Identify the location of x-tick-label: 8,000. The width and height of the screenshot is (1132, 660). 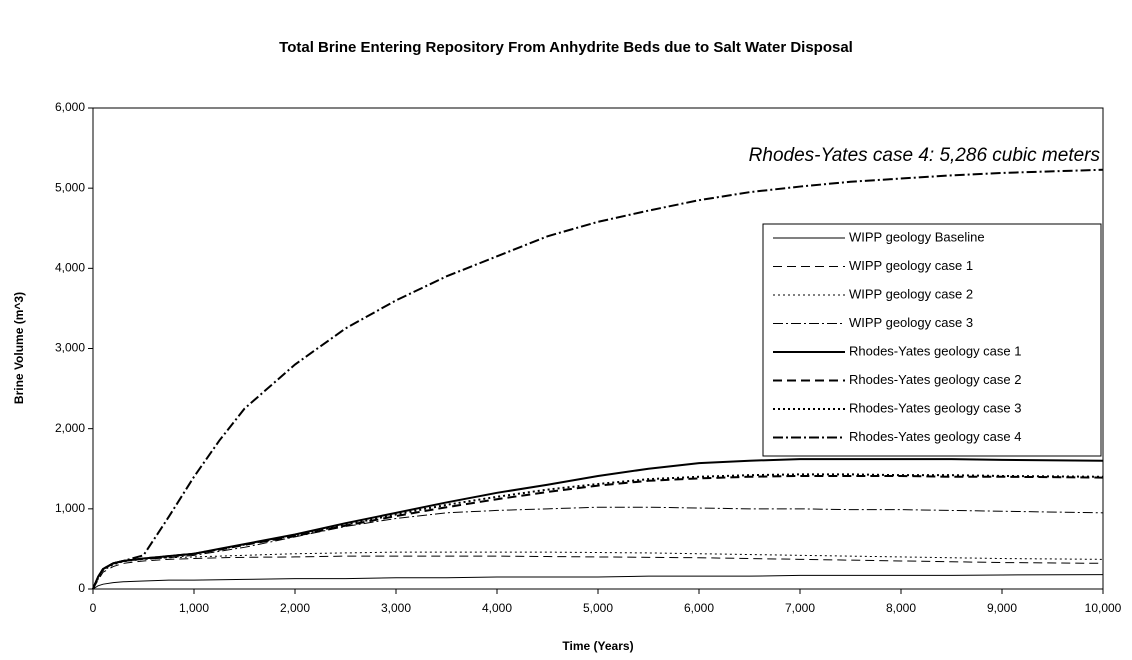
(901, 608).